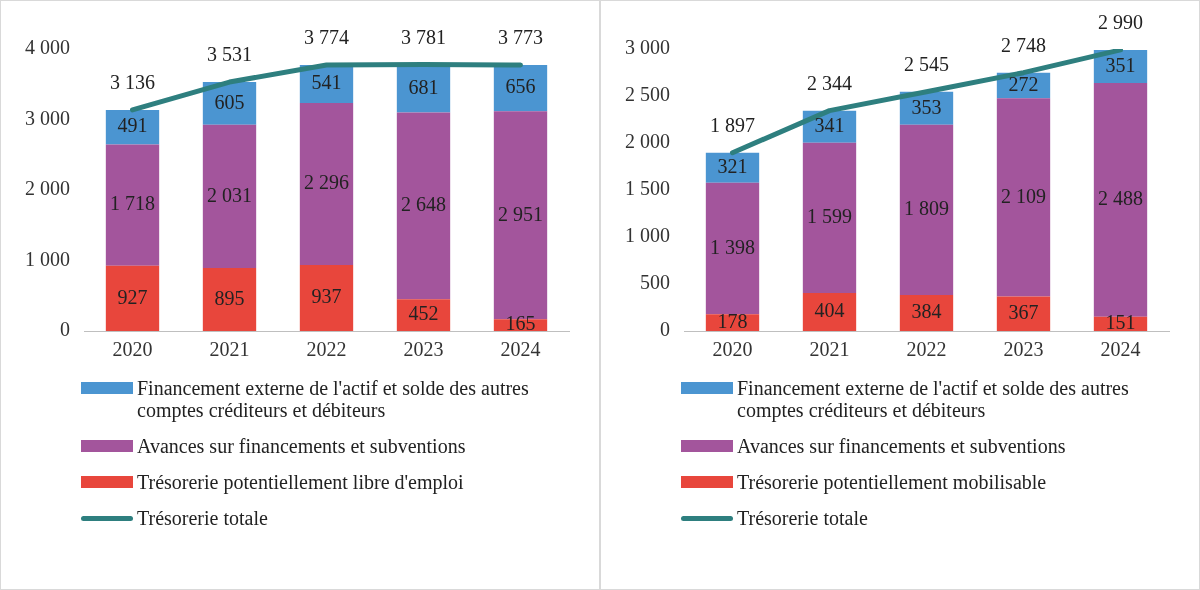 Image resolution: width=1200 pixels, height=590 pixels. Describe the element at coordinates (326, 82) in the screenshot. I see `data-label: 541` at that location.